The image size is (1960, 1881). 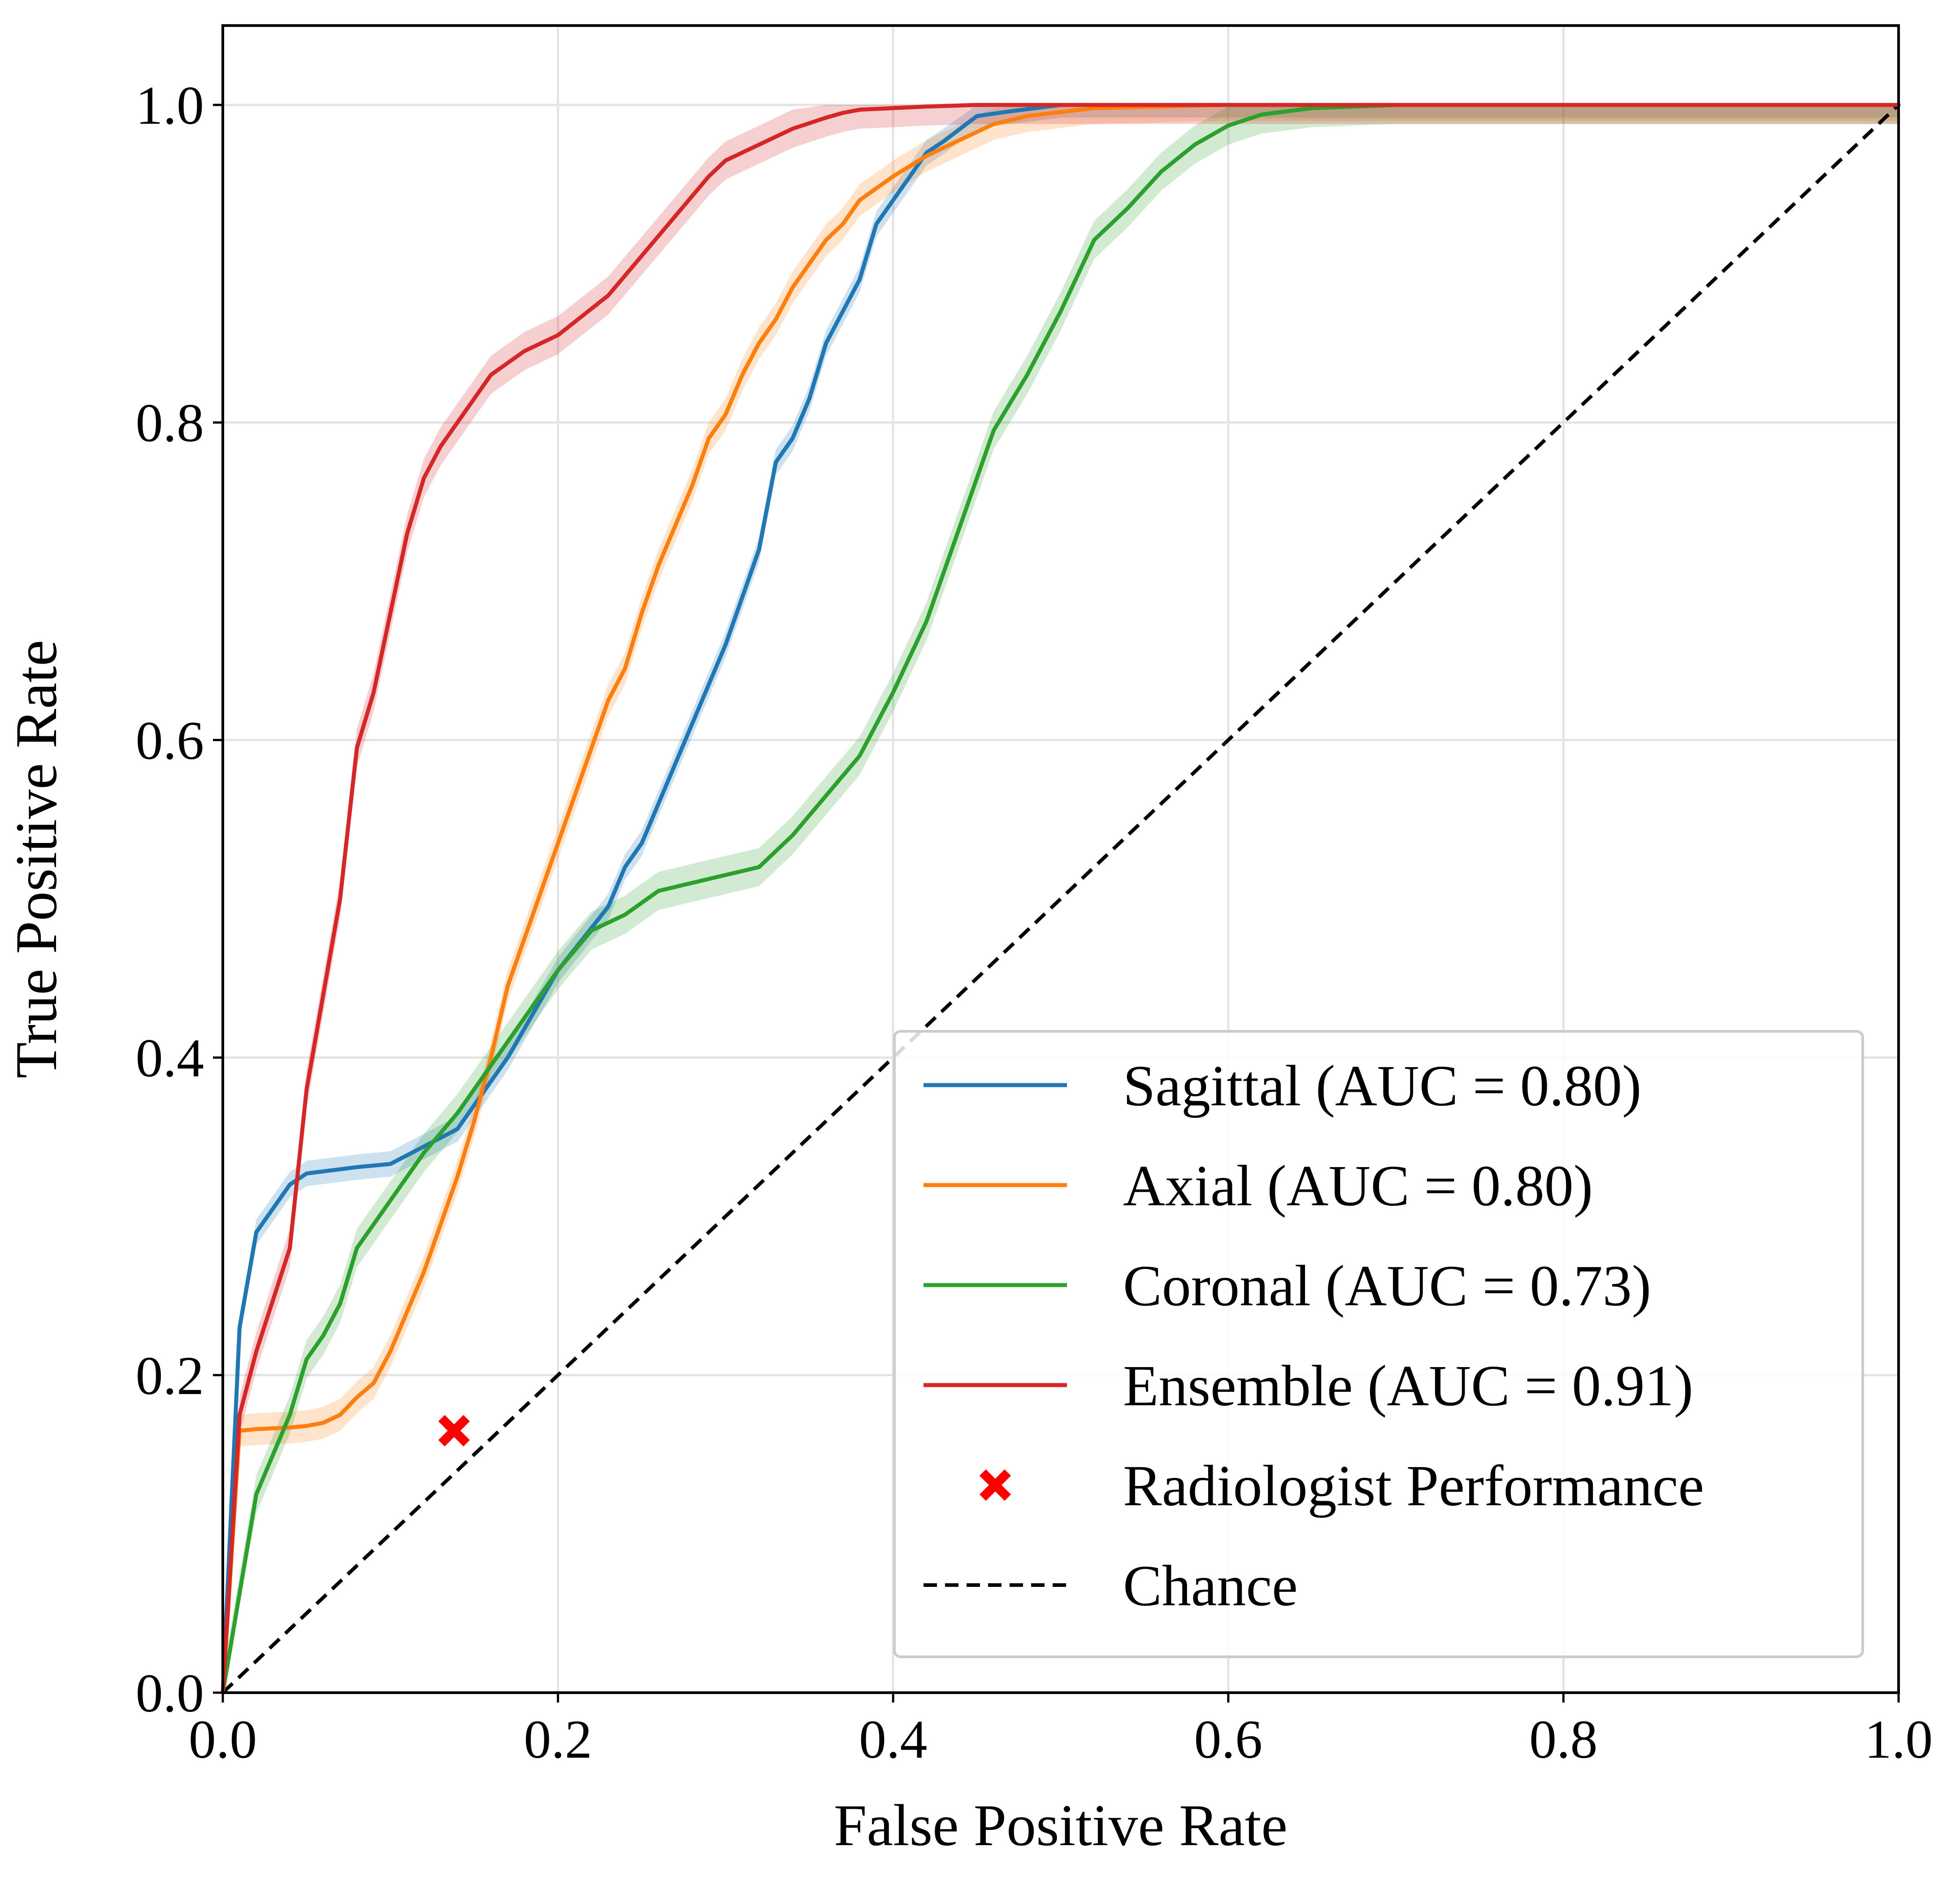 I want to click on x-tick-label: 0.4, so click(x=893, y=1739).